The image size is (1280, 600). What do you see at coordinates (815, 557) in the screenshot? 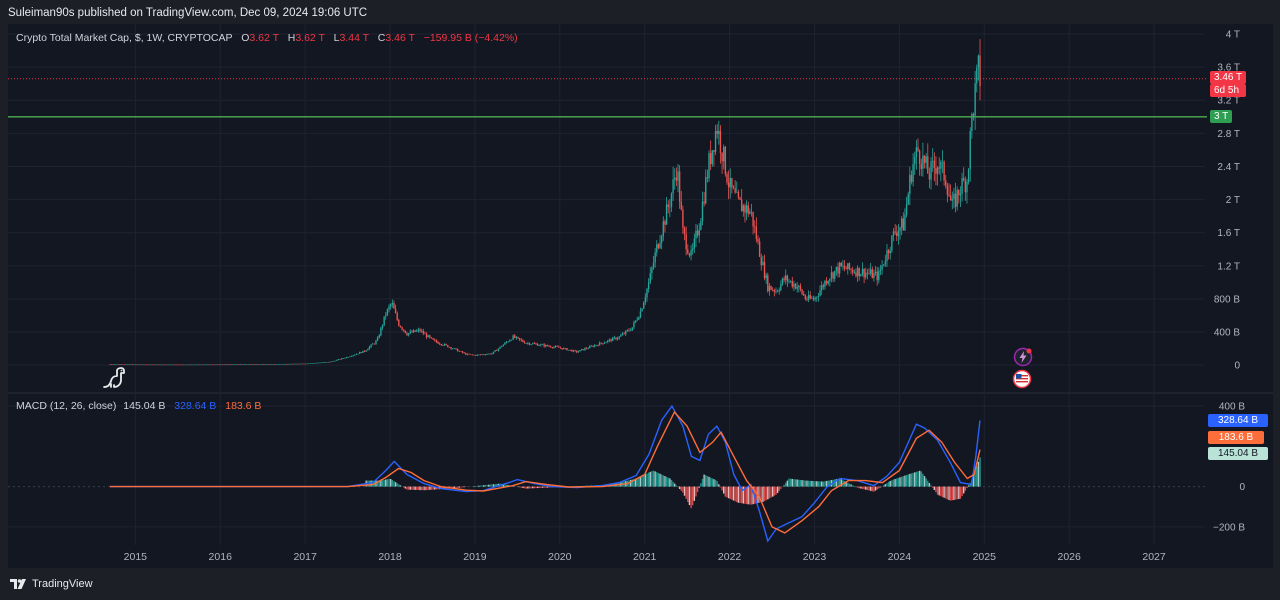
I see `x-tick-label: 2023` at bounding box center [815, 557].